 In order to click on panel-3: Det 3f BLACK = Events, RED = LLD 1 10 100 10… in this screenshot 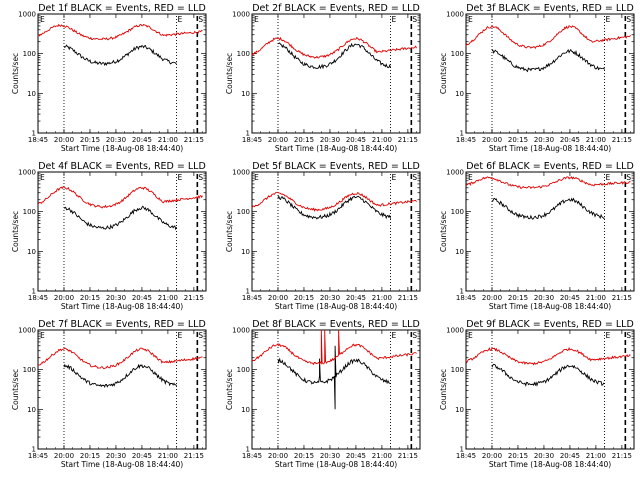, I will do `click(537, 78)`.